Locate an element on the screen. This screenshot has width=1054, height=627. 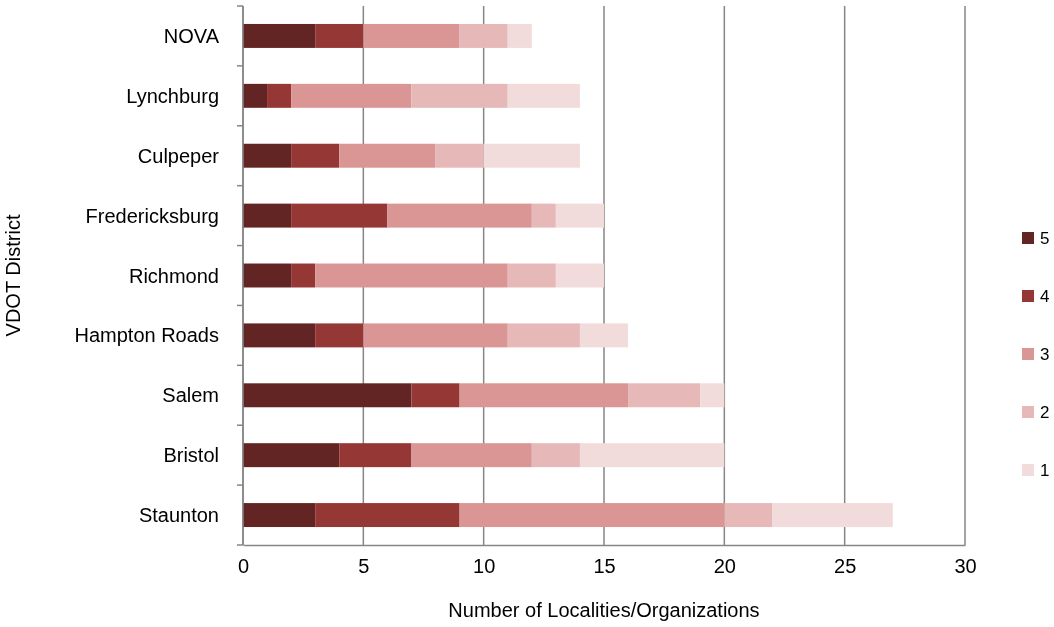
y-tick-label: Staunton is located at coordinates (178, 515).